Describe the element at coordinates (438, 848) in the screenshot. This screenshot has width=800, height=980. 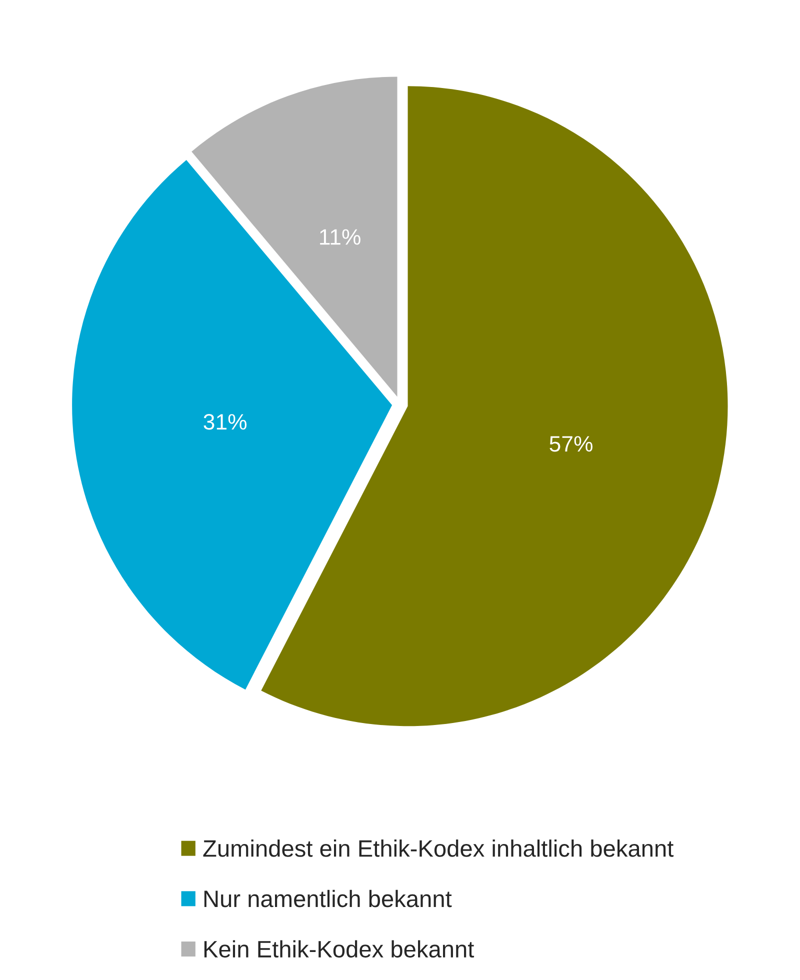
I see `legend-label: Zumindest ein Ethik-Kodex inhaltlich bekannt` at that location.